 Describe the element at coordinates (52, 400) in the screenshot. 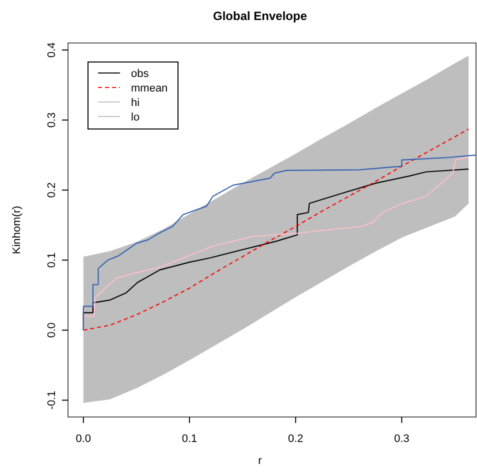

I see `y-tick-label: -0.1` at that location.